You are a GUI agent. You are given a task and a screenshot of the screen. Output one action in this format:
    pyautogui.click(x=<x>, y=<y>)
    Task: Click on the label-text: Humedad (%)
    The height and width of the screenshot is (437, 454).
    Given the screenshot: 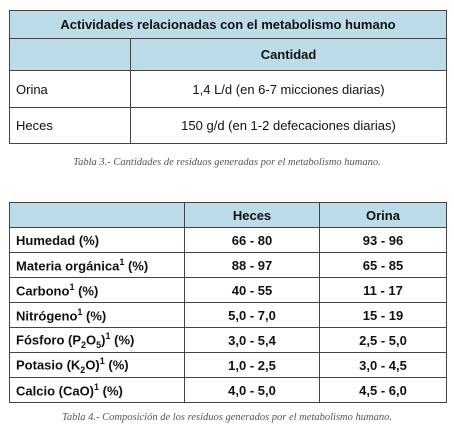 What is the action you would take?
    pyautogui.click(x=58, y=240)
    